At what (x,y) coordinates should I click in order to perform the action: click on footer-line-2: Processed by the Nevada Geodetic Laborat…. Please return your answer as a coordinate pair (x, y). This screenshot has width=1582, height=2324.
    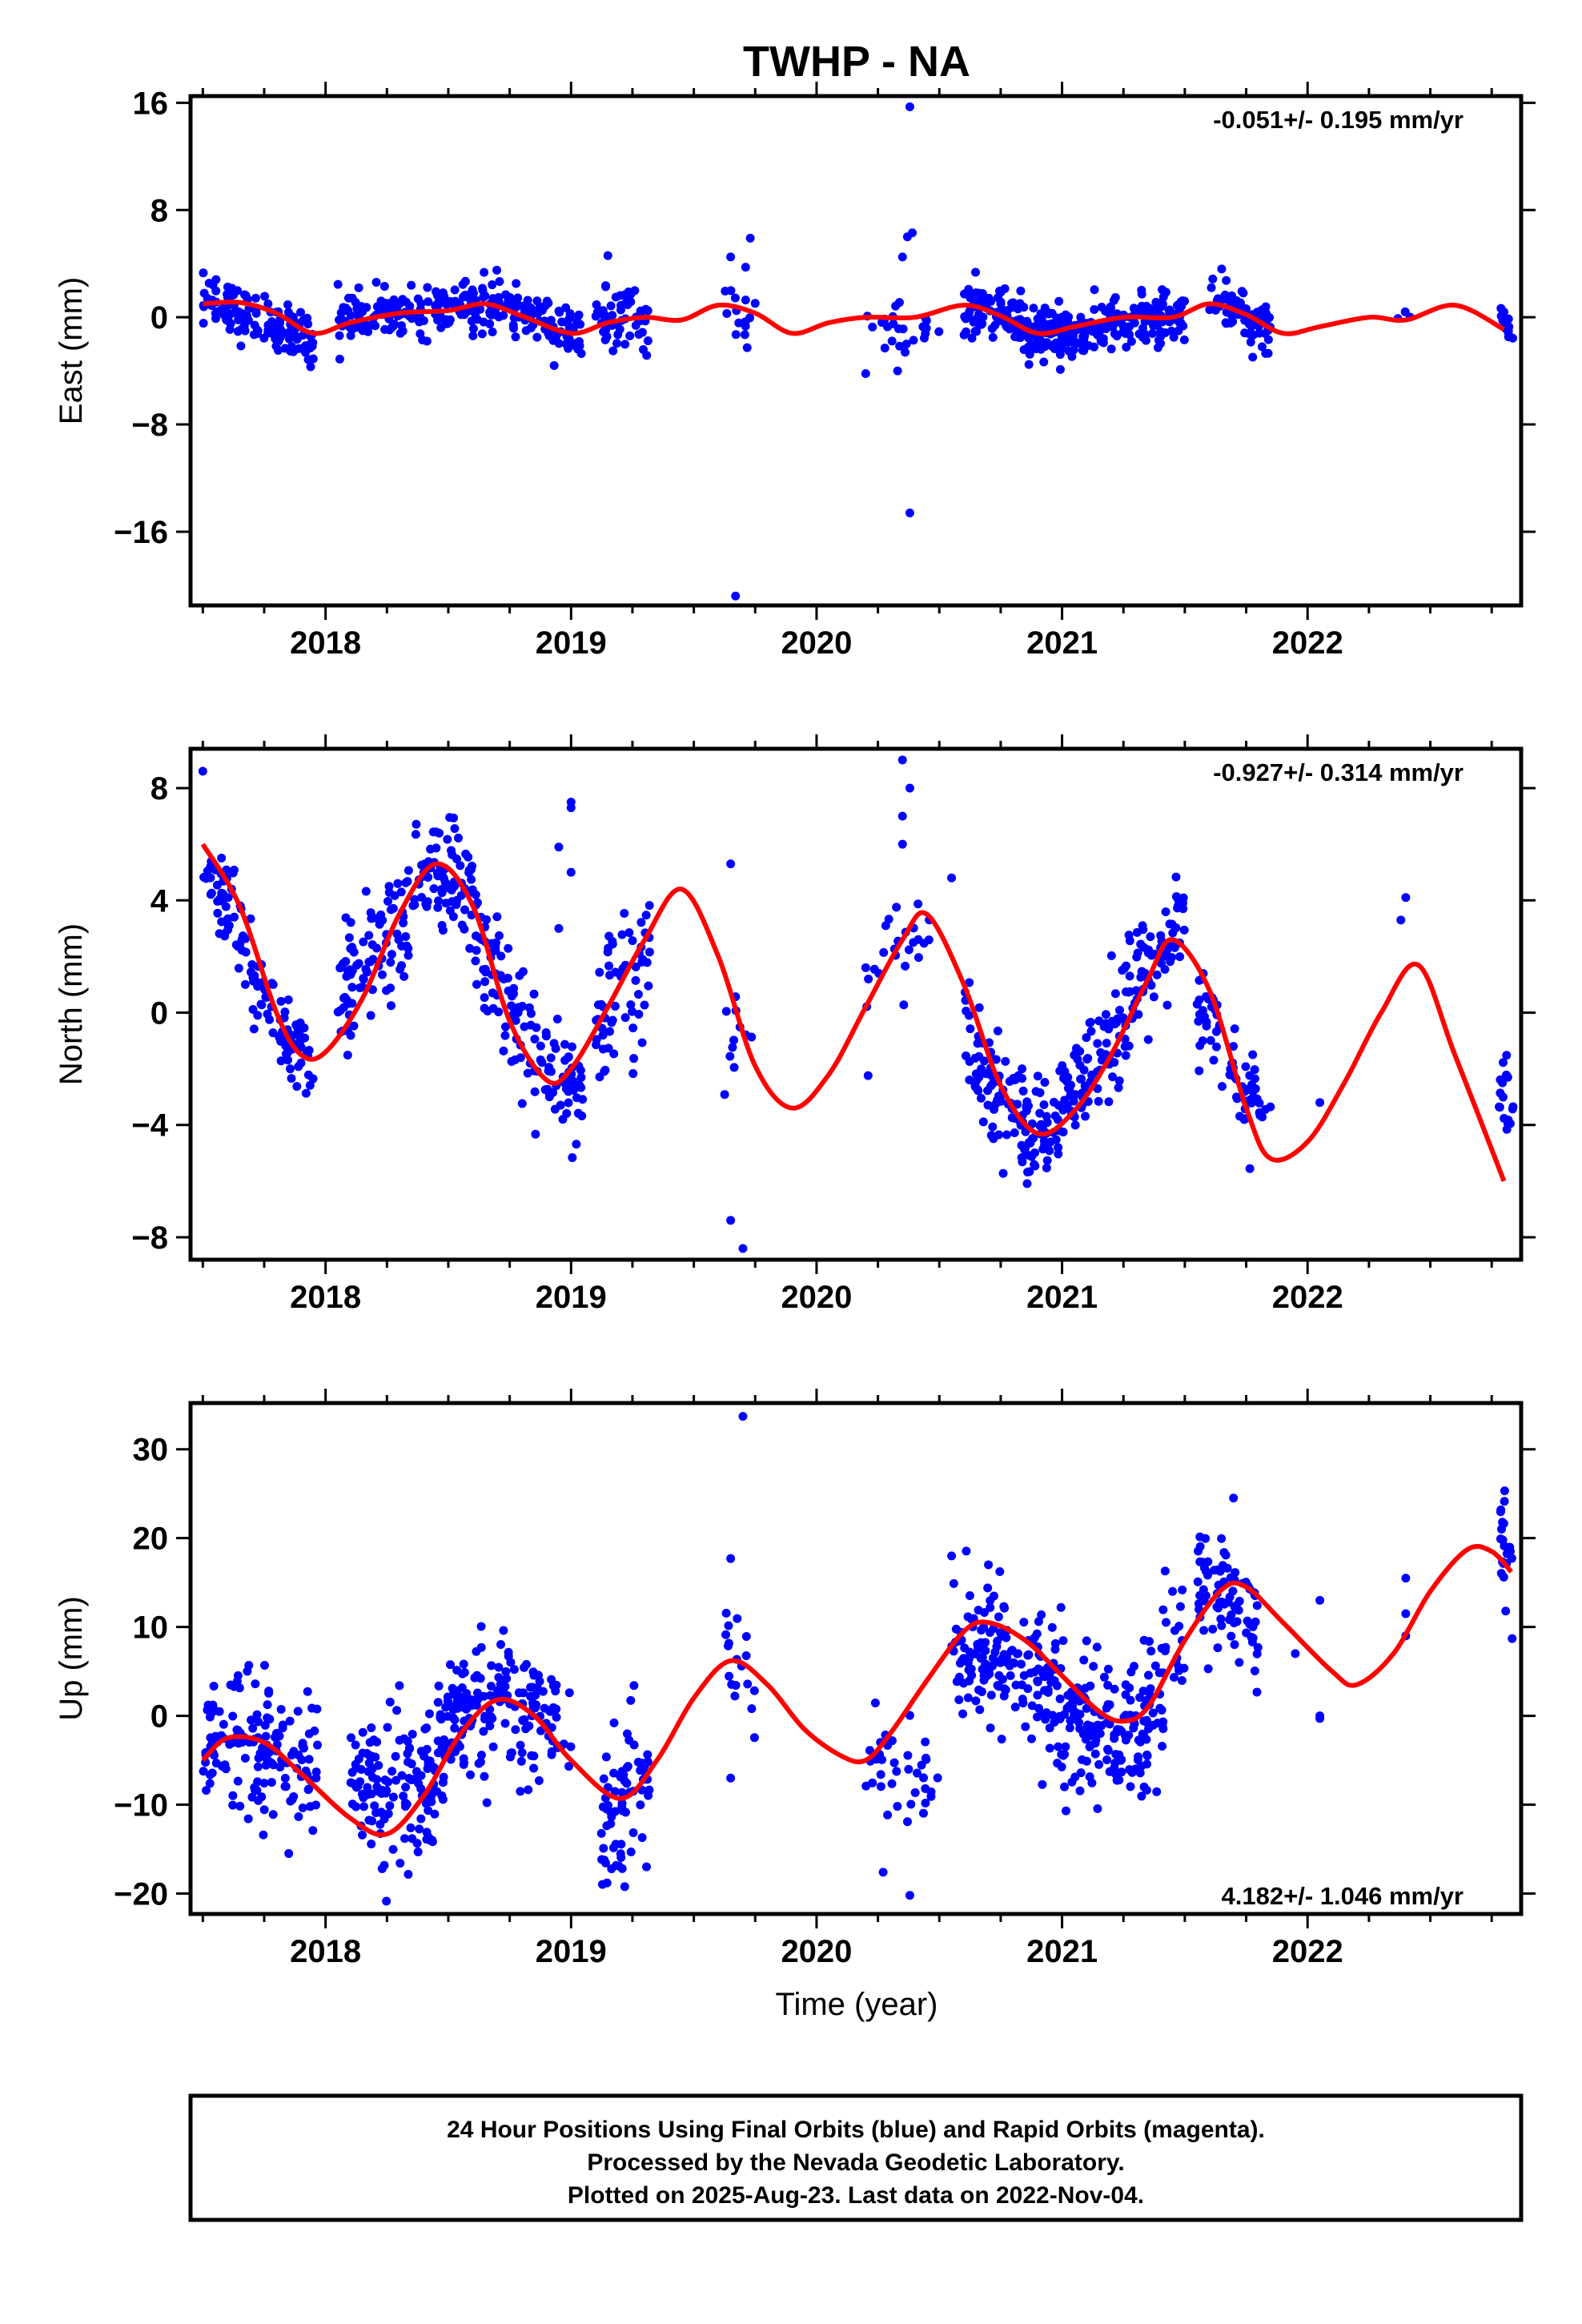
    Looking at the image, I should click on (855, 2162).